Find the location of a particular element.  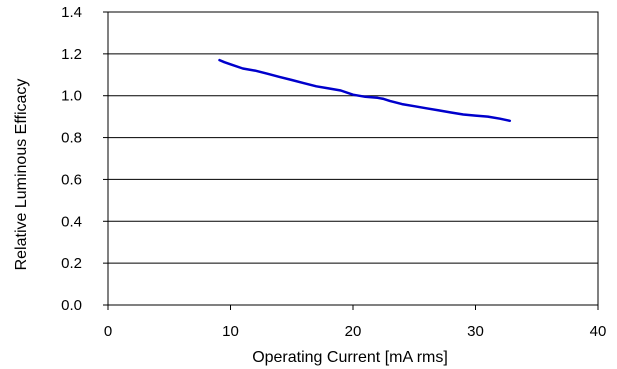

y-tick-label: 0.2 is located at coordinates (71, 263).